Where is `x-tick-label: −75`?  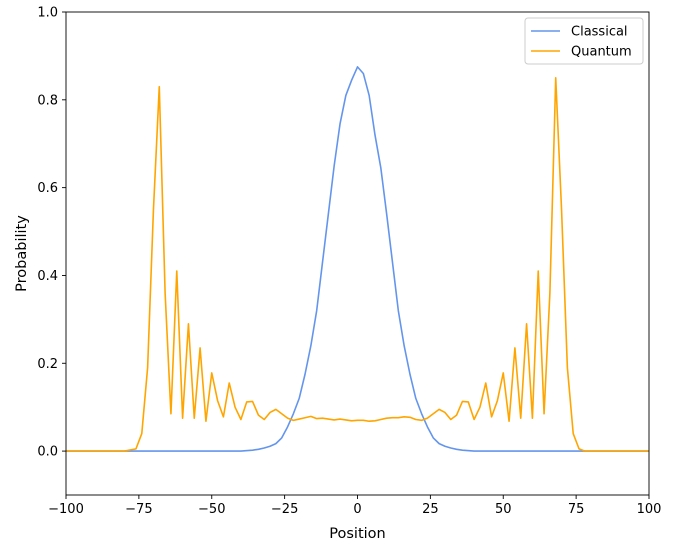 x-tick-label: −75 is located at coordinates (138, 509).